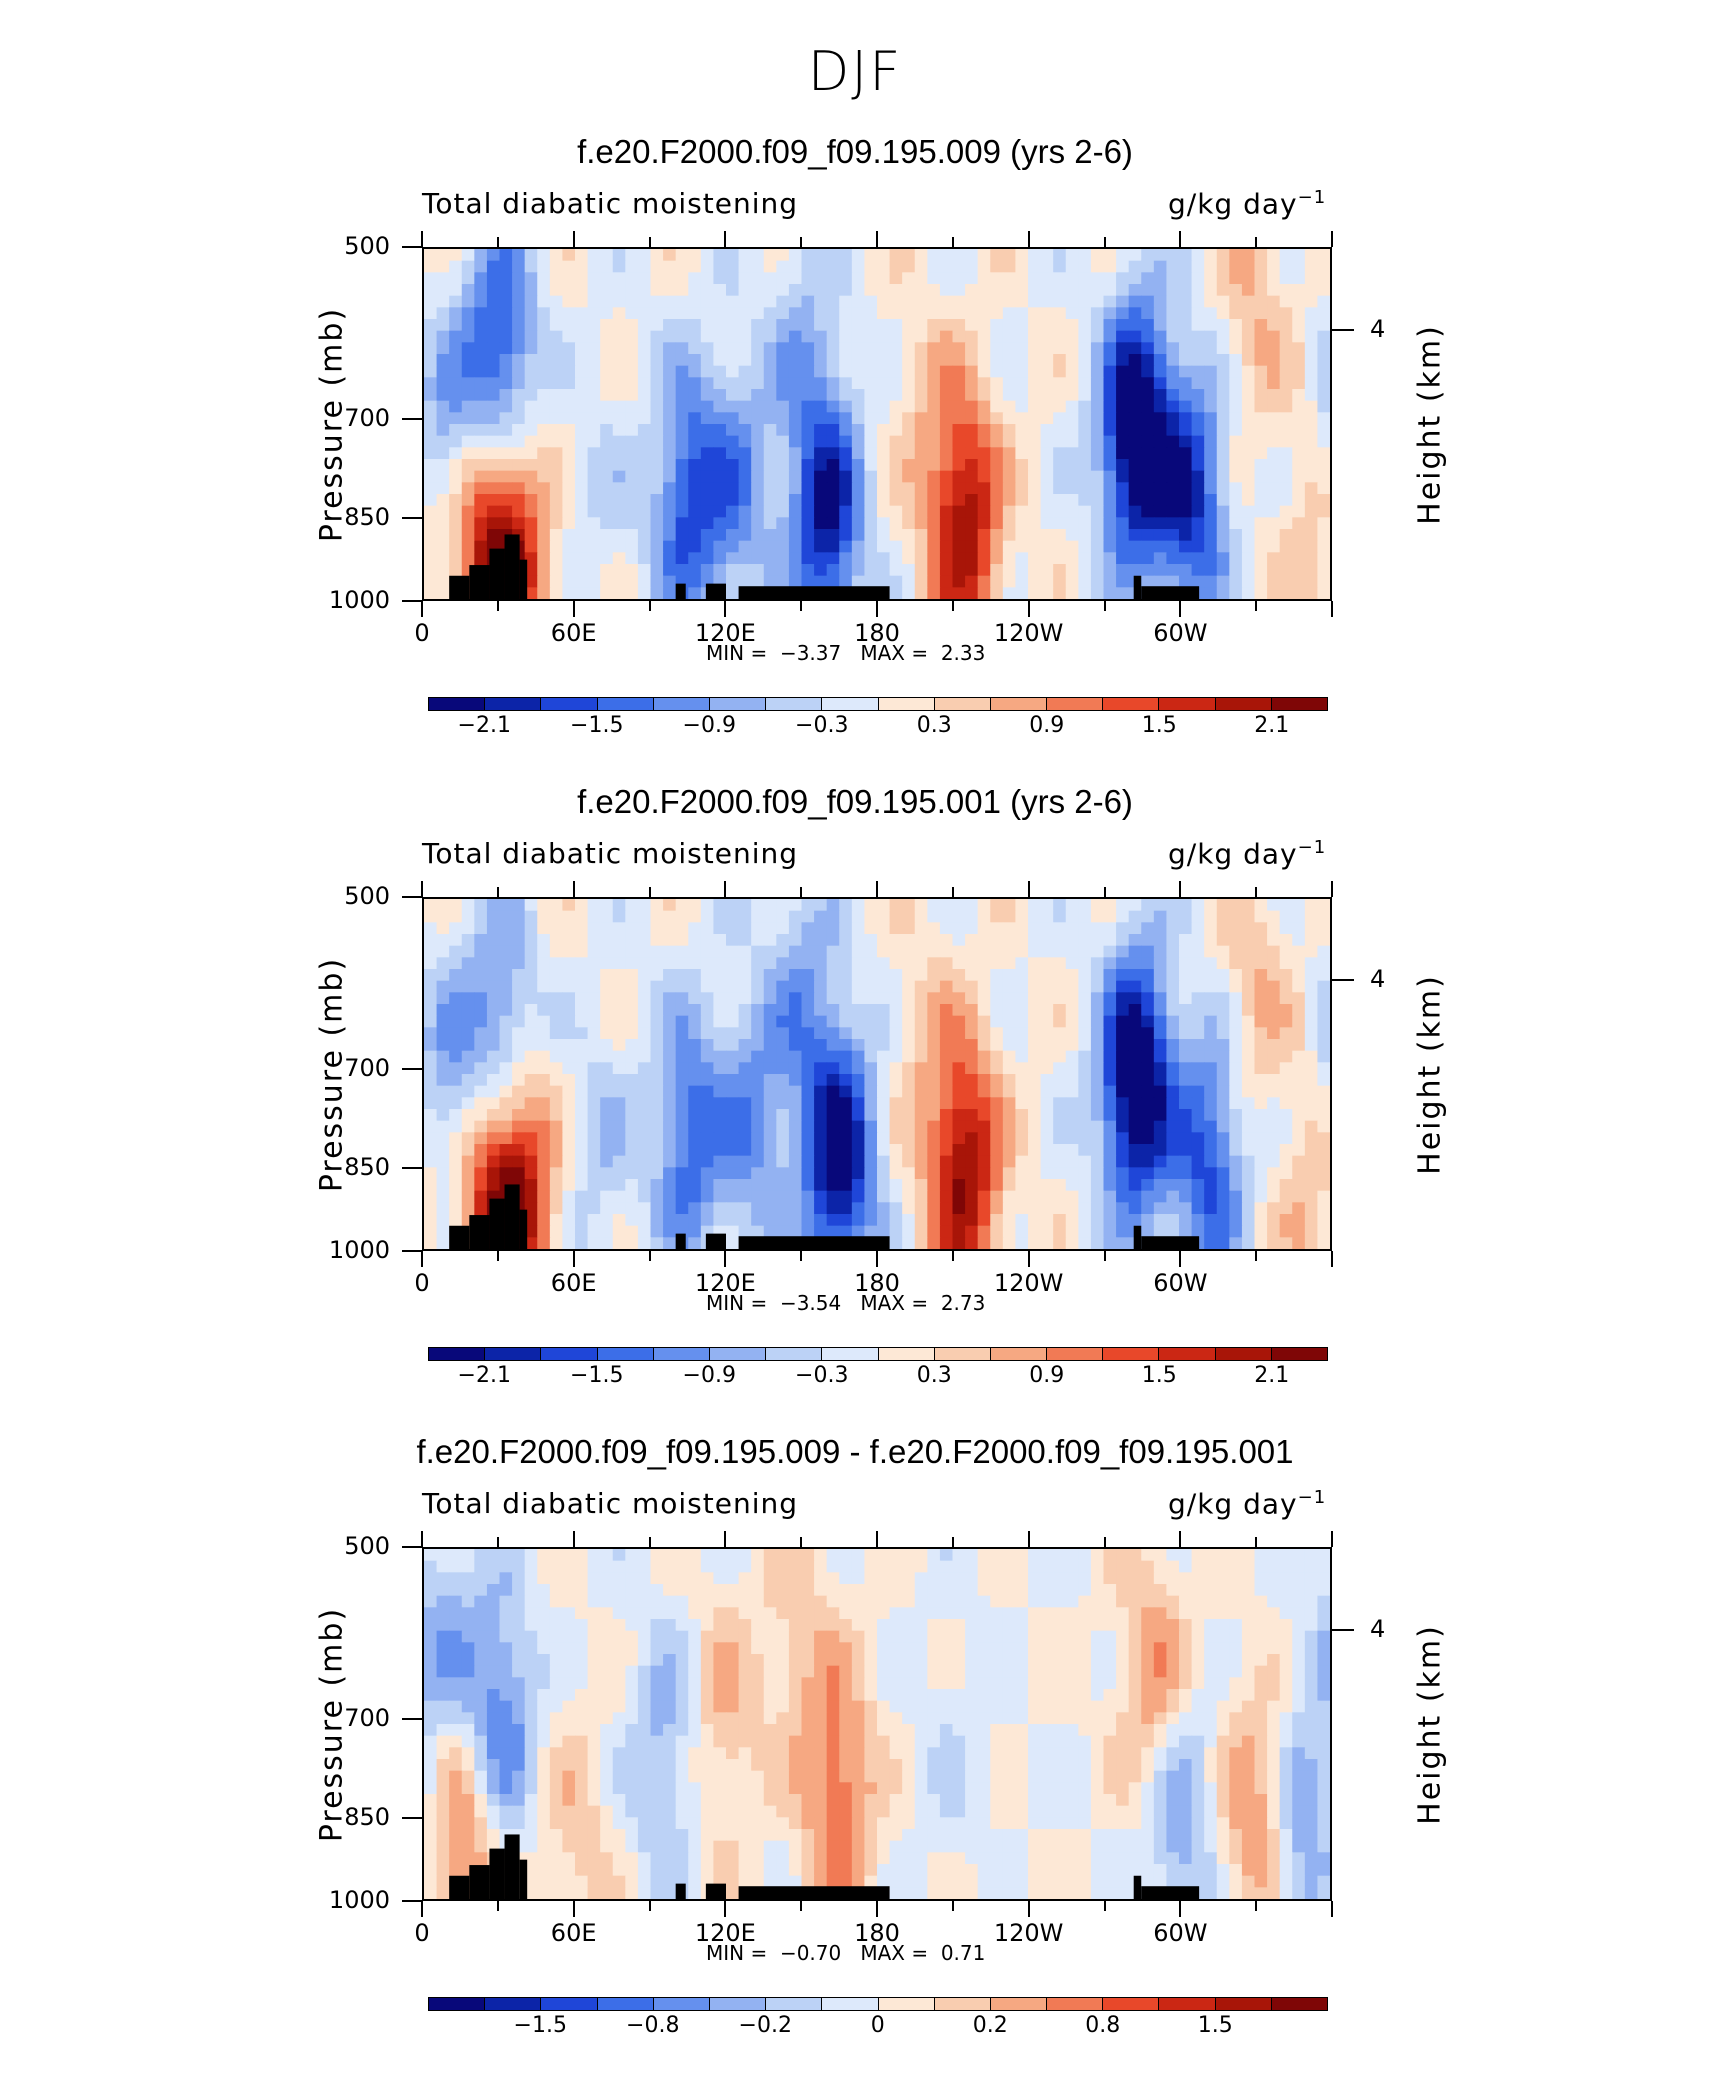 The width and height of the screenshot is (1710, 2080). I want to click on colorbar-swatch, so click(962, 1354).